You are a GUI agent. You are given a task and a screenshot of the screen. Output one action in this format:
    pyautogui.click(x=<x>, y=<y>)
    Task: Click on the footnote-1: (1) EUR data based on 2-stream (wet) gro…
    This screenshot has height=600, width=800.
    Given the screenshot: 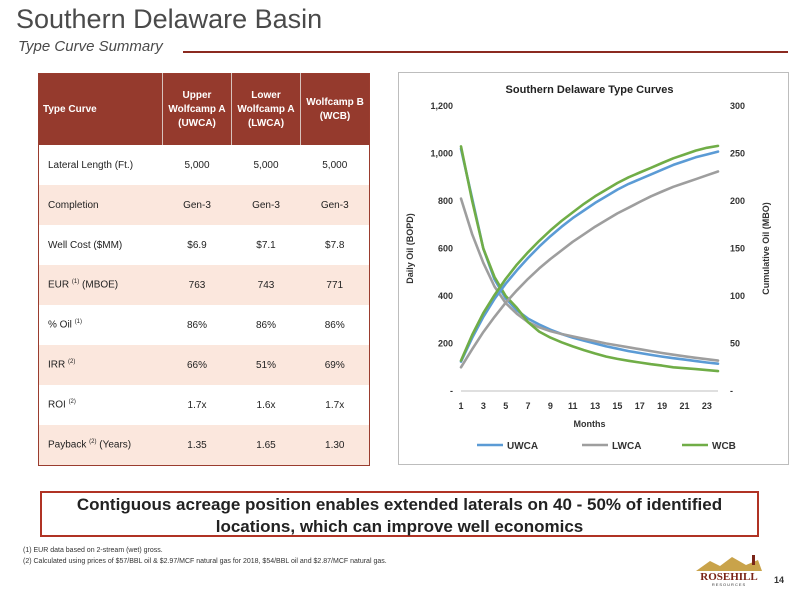 What is the action you would take?
    pyautogui.click(x=93, y=550)
    